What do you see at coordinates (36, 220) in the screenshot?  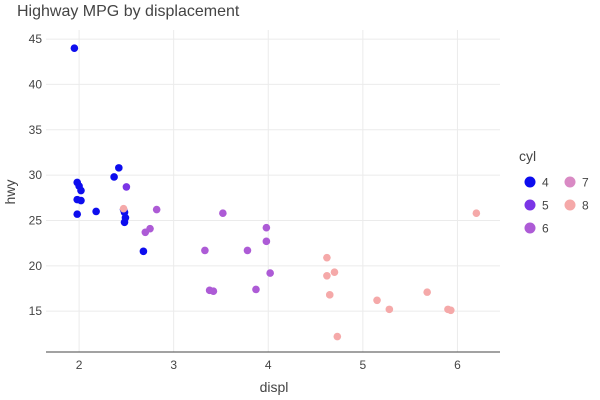 I see `y-tick-label: 25` at bounding box center [36, 220].